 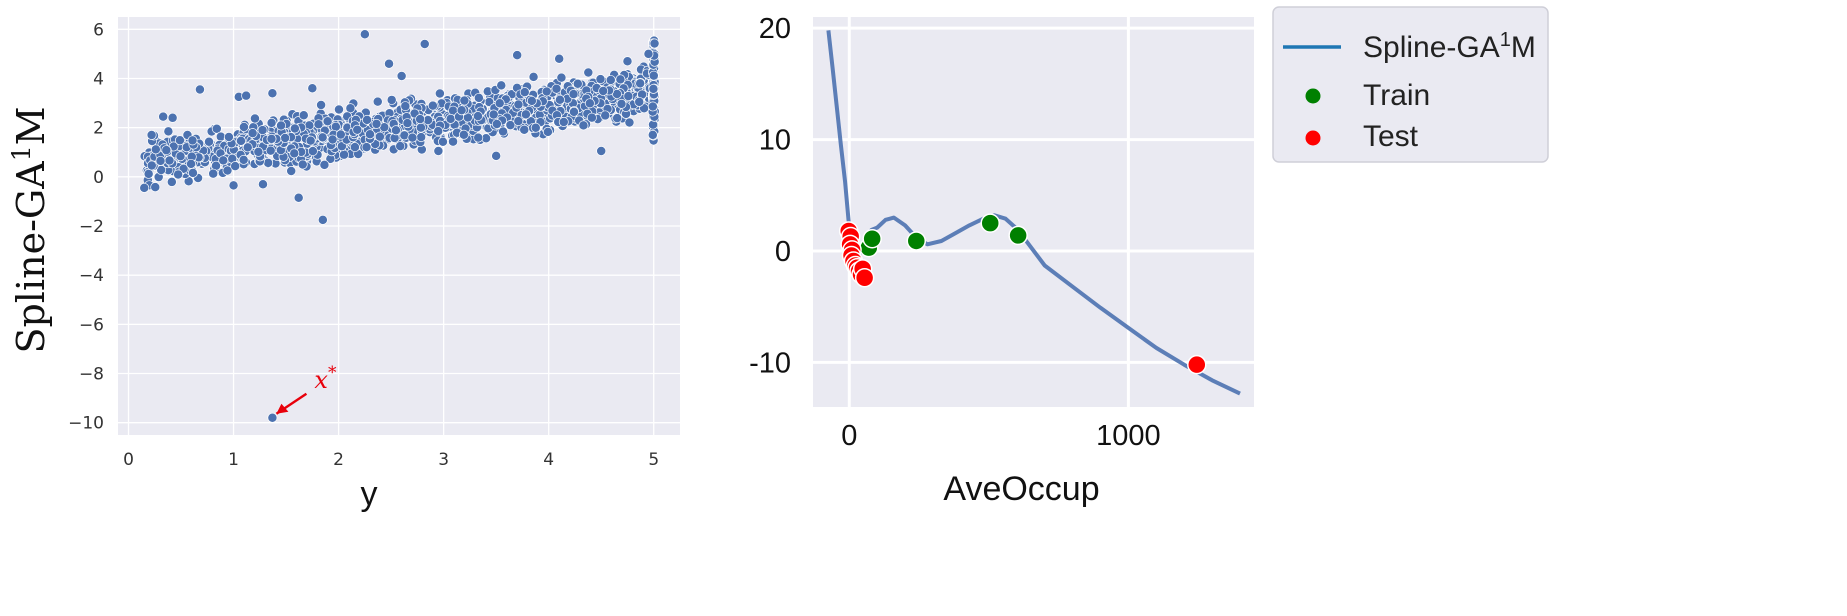 What do you see at coordinates (338, 460) in the screenshot?
I see `left-x-tick-label: 2` at bounding box center [338, 460].